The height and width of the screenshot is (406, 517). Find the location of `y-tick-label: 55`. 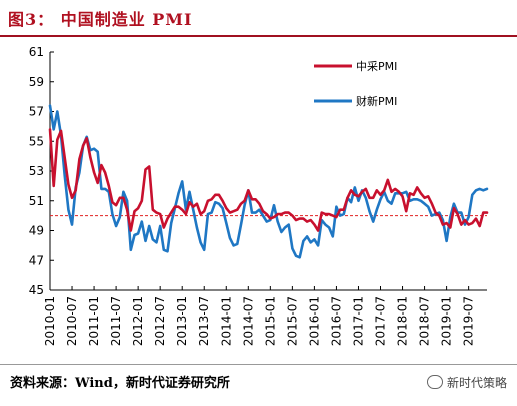

y-tick-label: 55 is located at coordinates (36, 141).